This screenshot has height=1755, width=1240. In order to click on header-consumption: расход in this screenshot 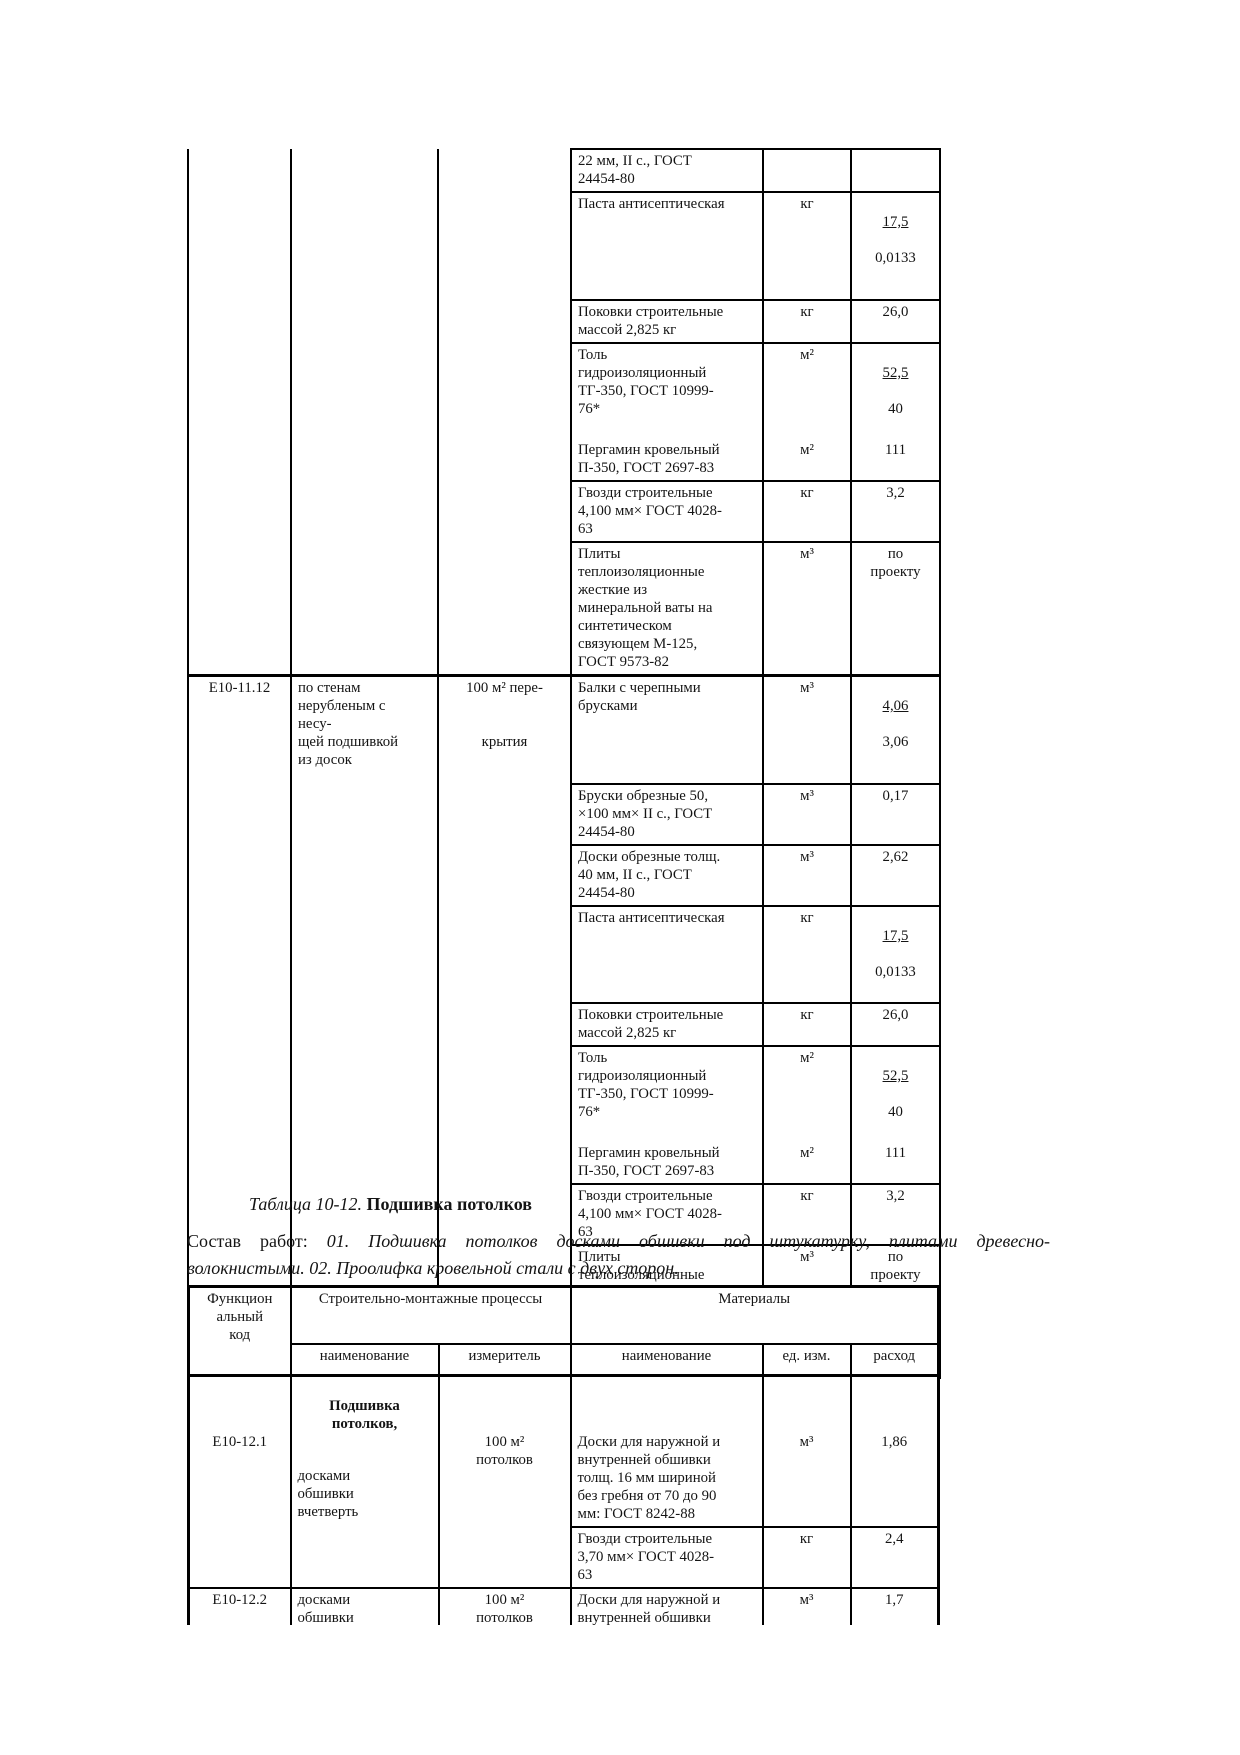, I will do `click(894, 1360)`.